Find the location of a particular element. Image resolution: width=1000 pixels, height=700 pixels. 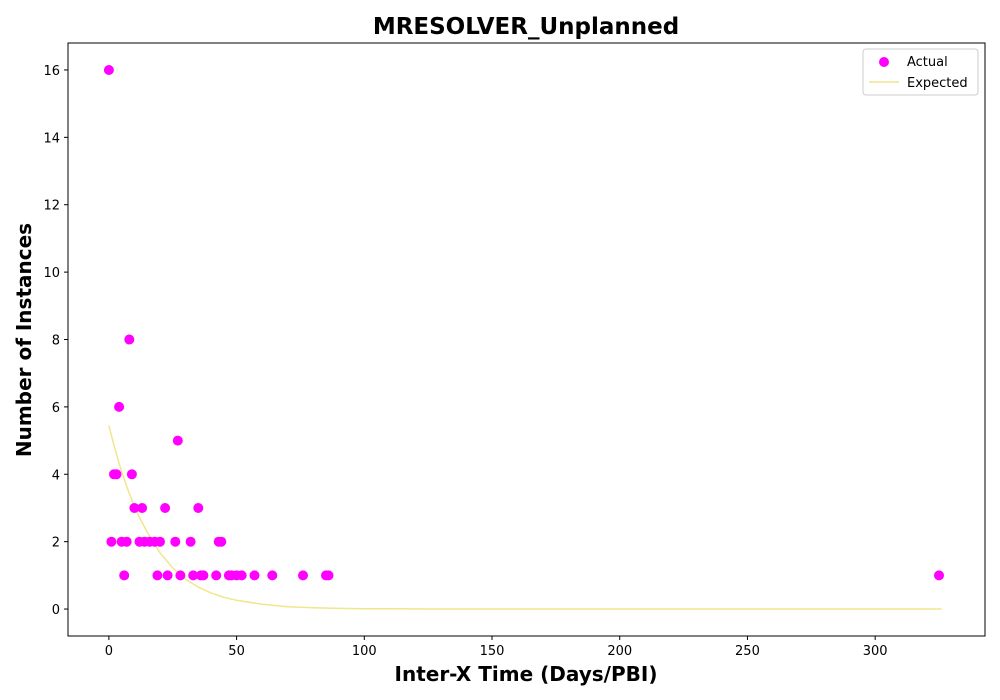

legend-label-actual: Actual is located at coordinates (927, 62).